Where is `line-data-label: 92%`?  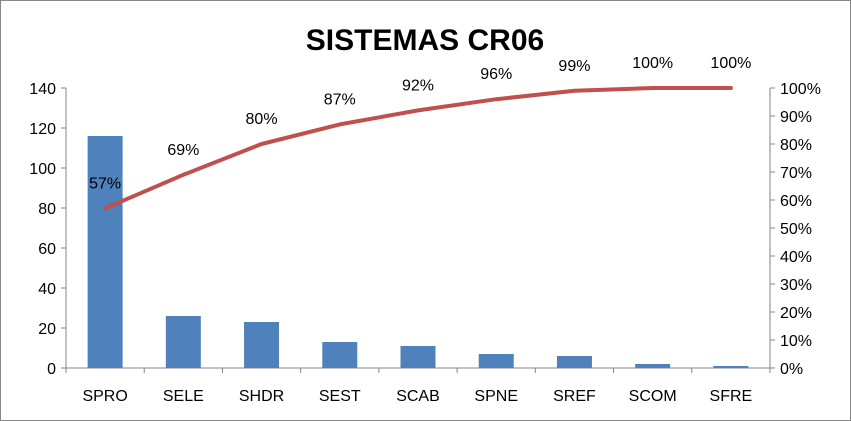
line-data-label: 92% is located at coordinates (418, 85).